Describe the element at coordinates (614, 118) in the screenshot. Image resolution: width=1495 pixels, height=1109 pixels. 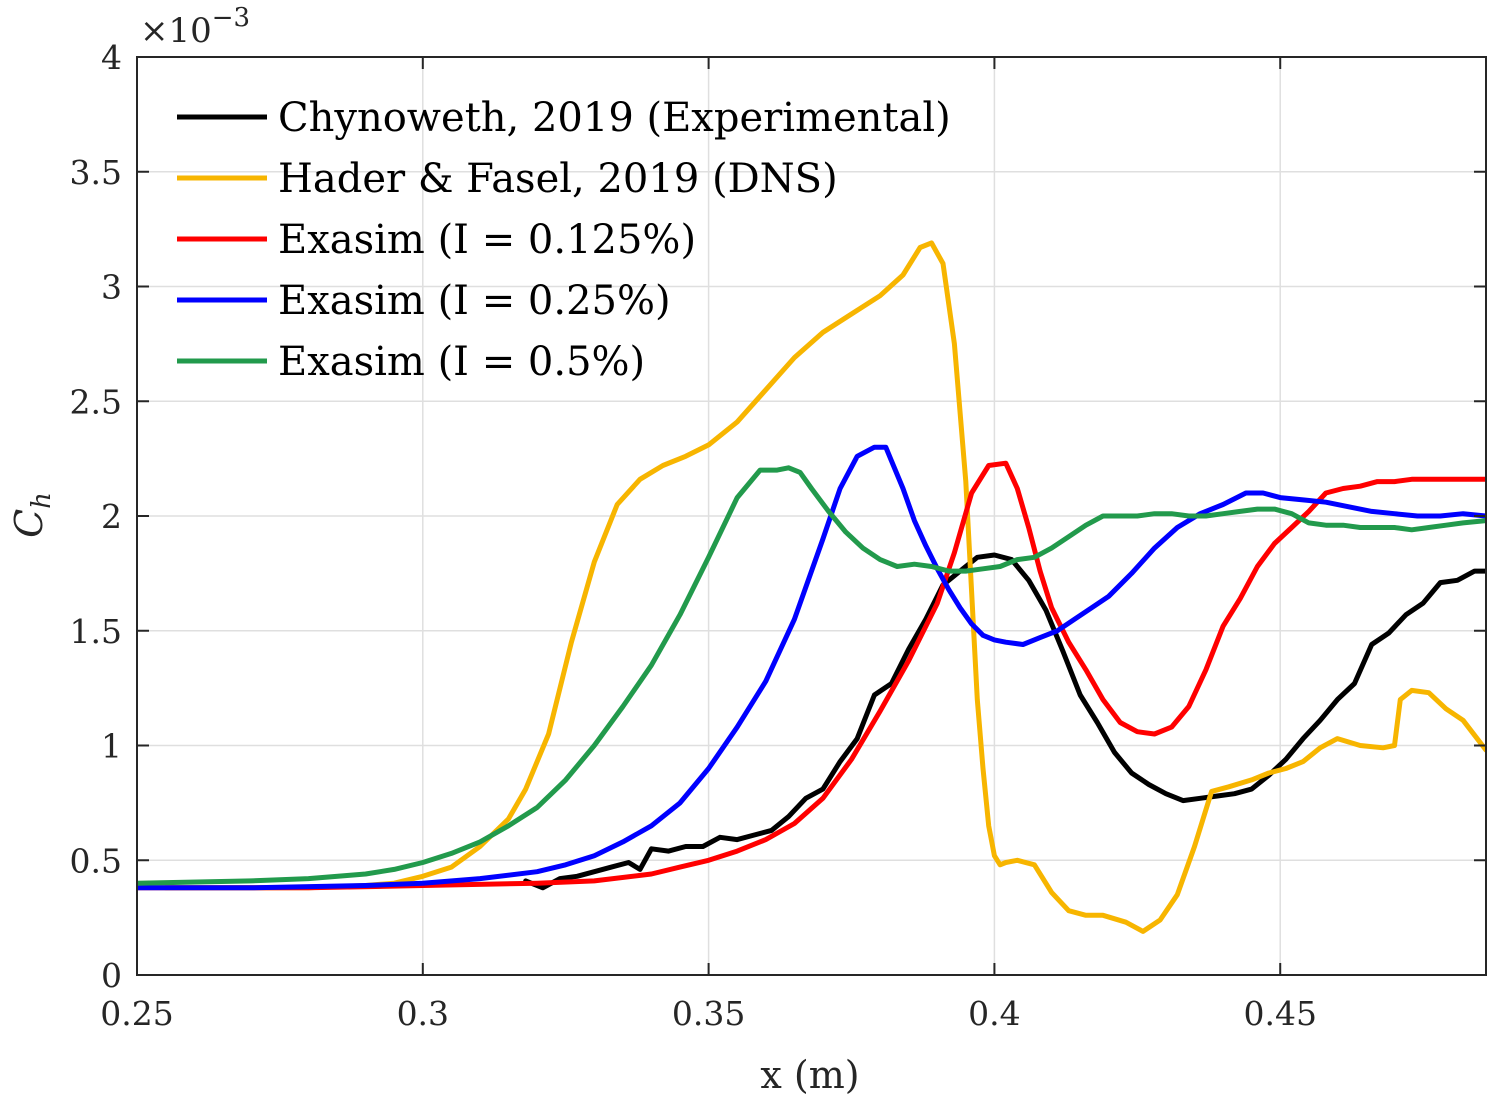
I see `legend-label: Chynoweth, 2019 (Experimental)` at that location.